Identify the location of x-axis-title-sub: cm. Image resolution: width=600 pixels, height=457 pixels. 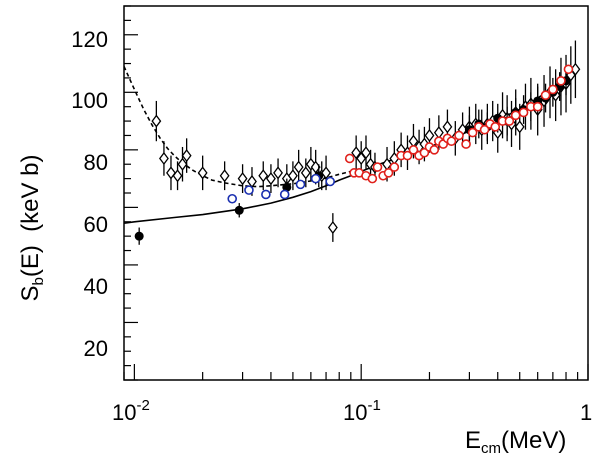
(491, 448).